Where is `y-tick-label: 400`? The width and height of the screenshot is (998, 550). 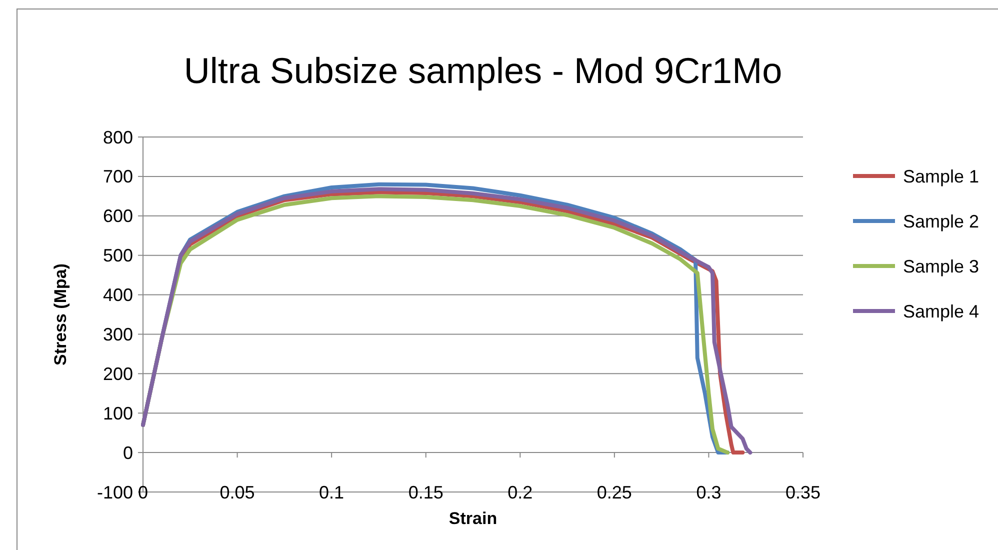
y-tick-label: 400 is located at coordinates (117, 295).